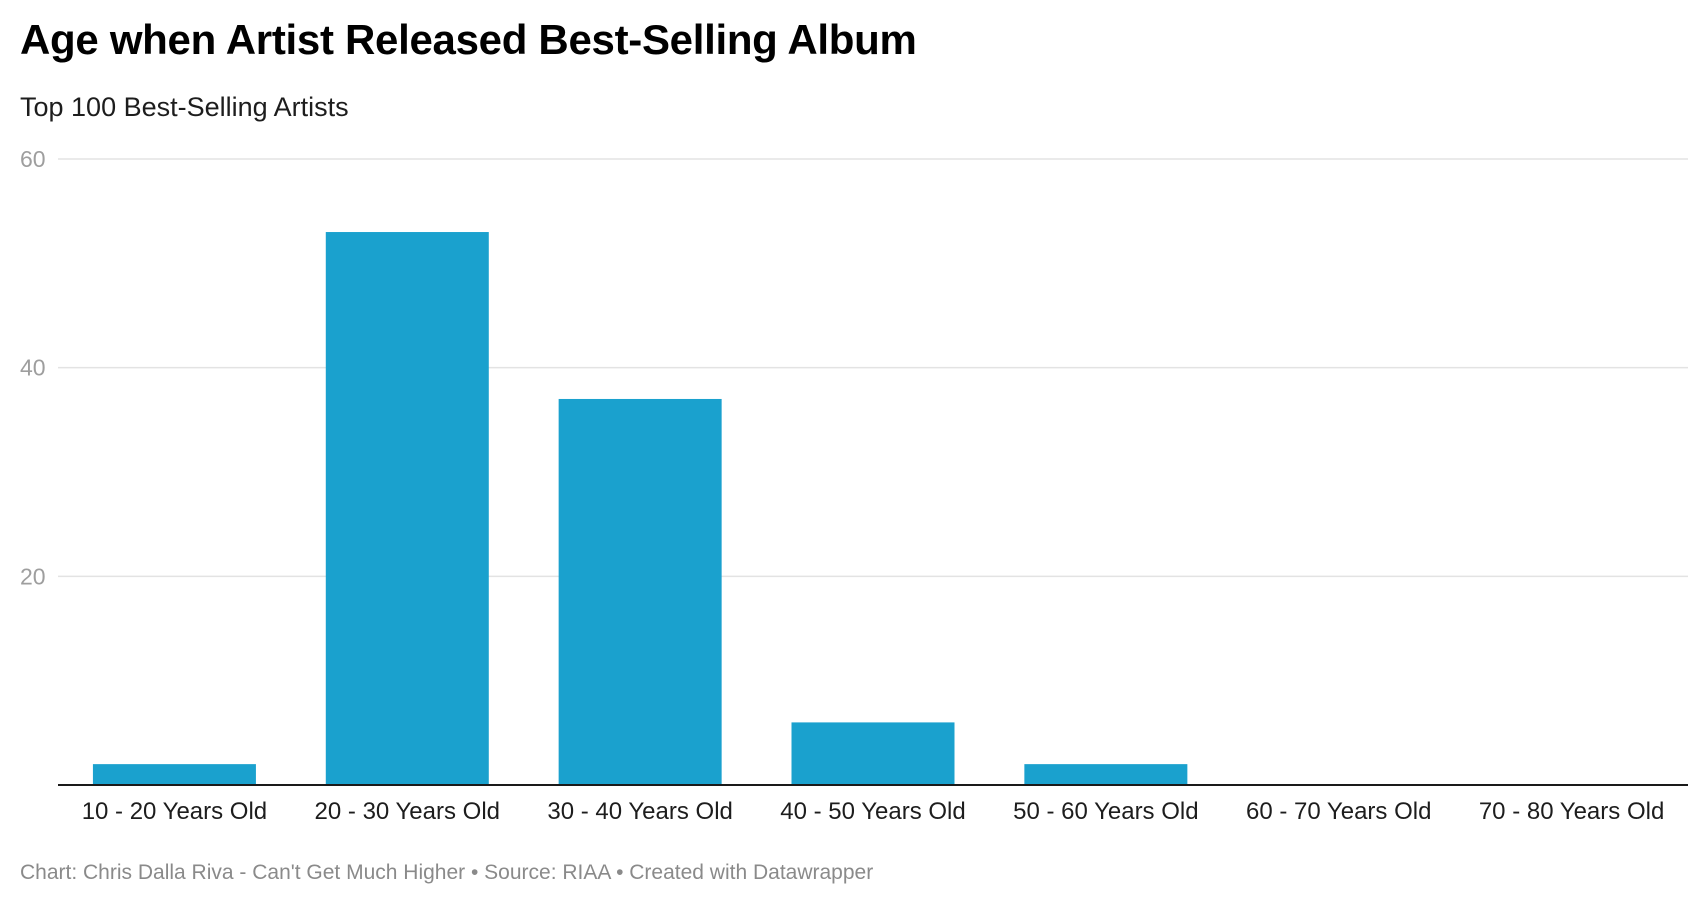  Describe the element at coordinates (33, 368) in the screenshot. I see `y-tick-label: 40` at that location.